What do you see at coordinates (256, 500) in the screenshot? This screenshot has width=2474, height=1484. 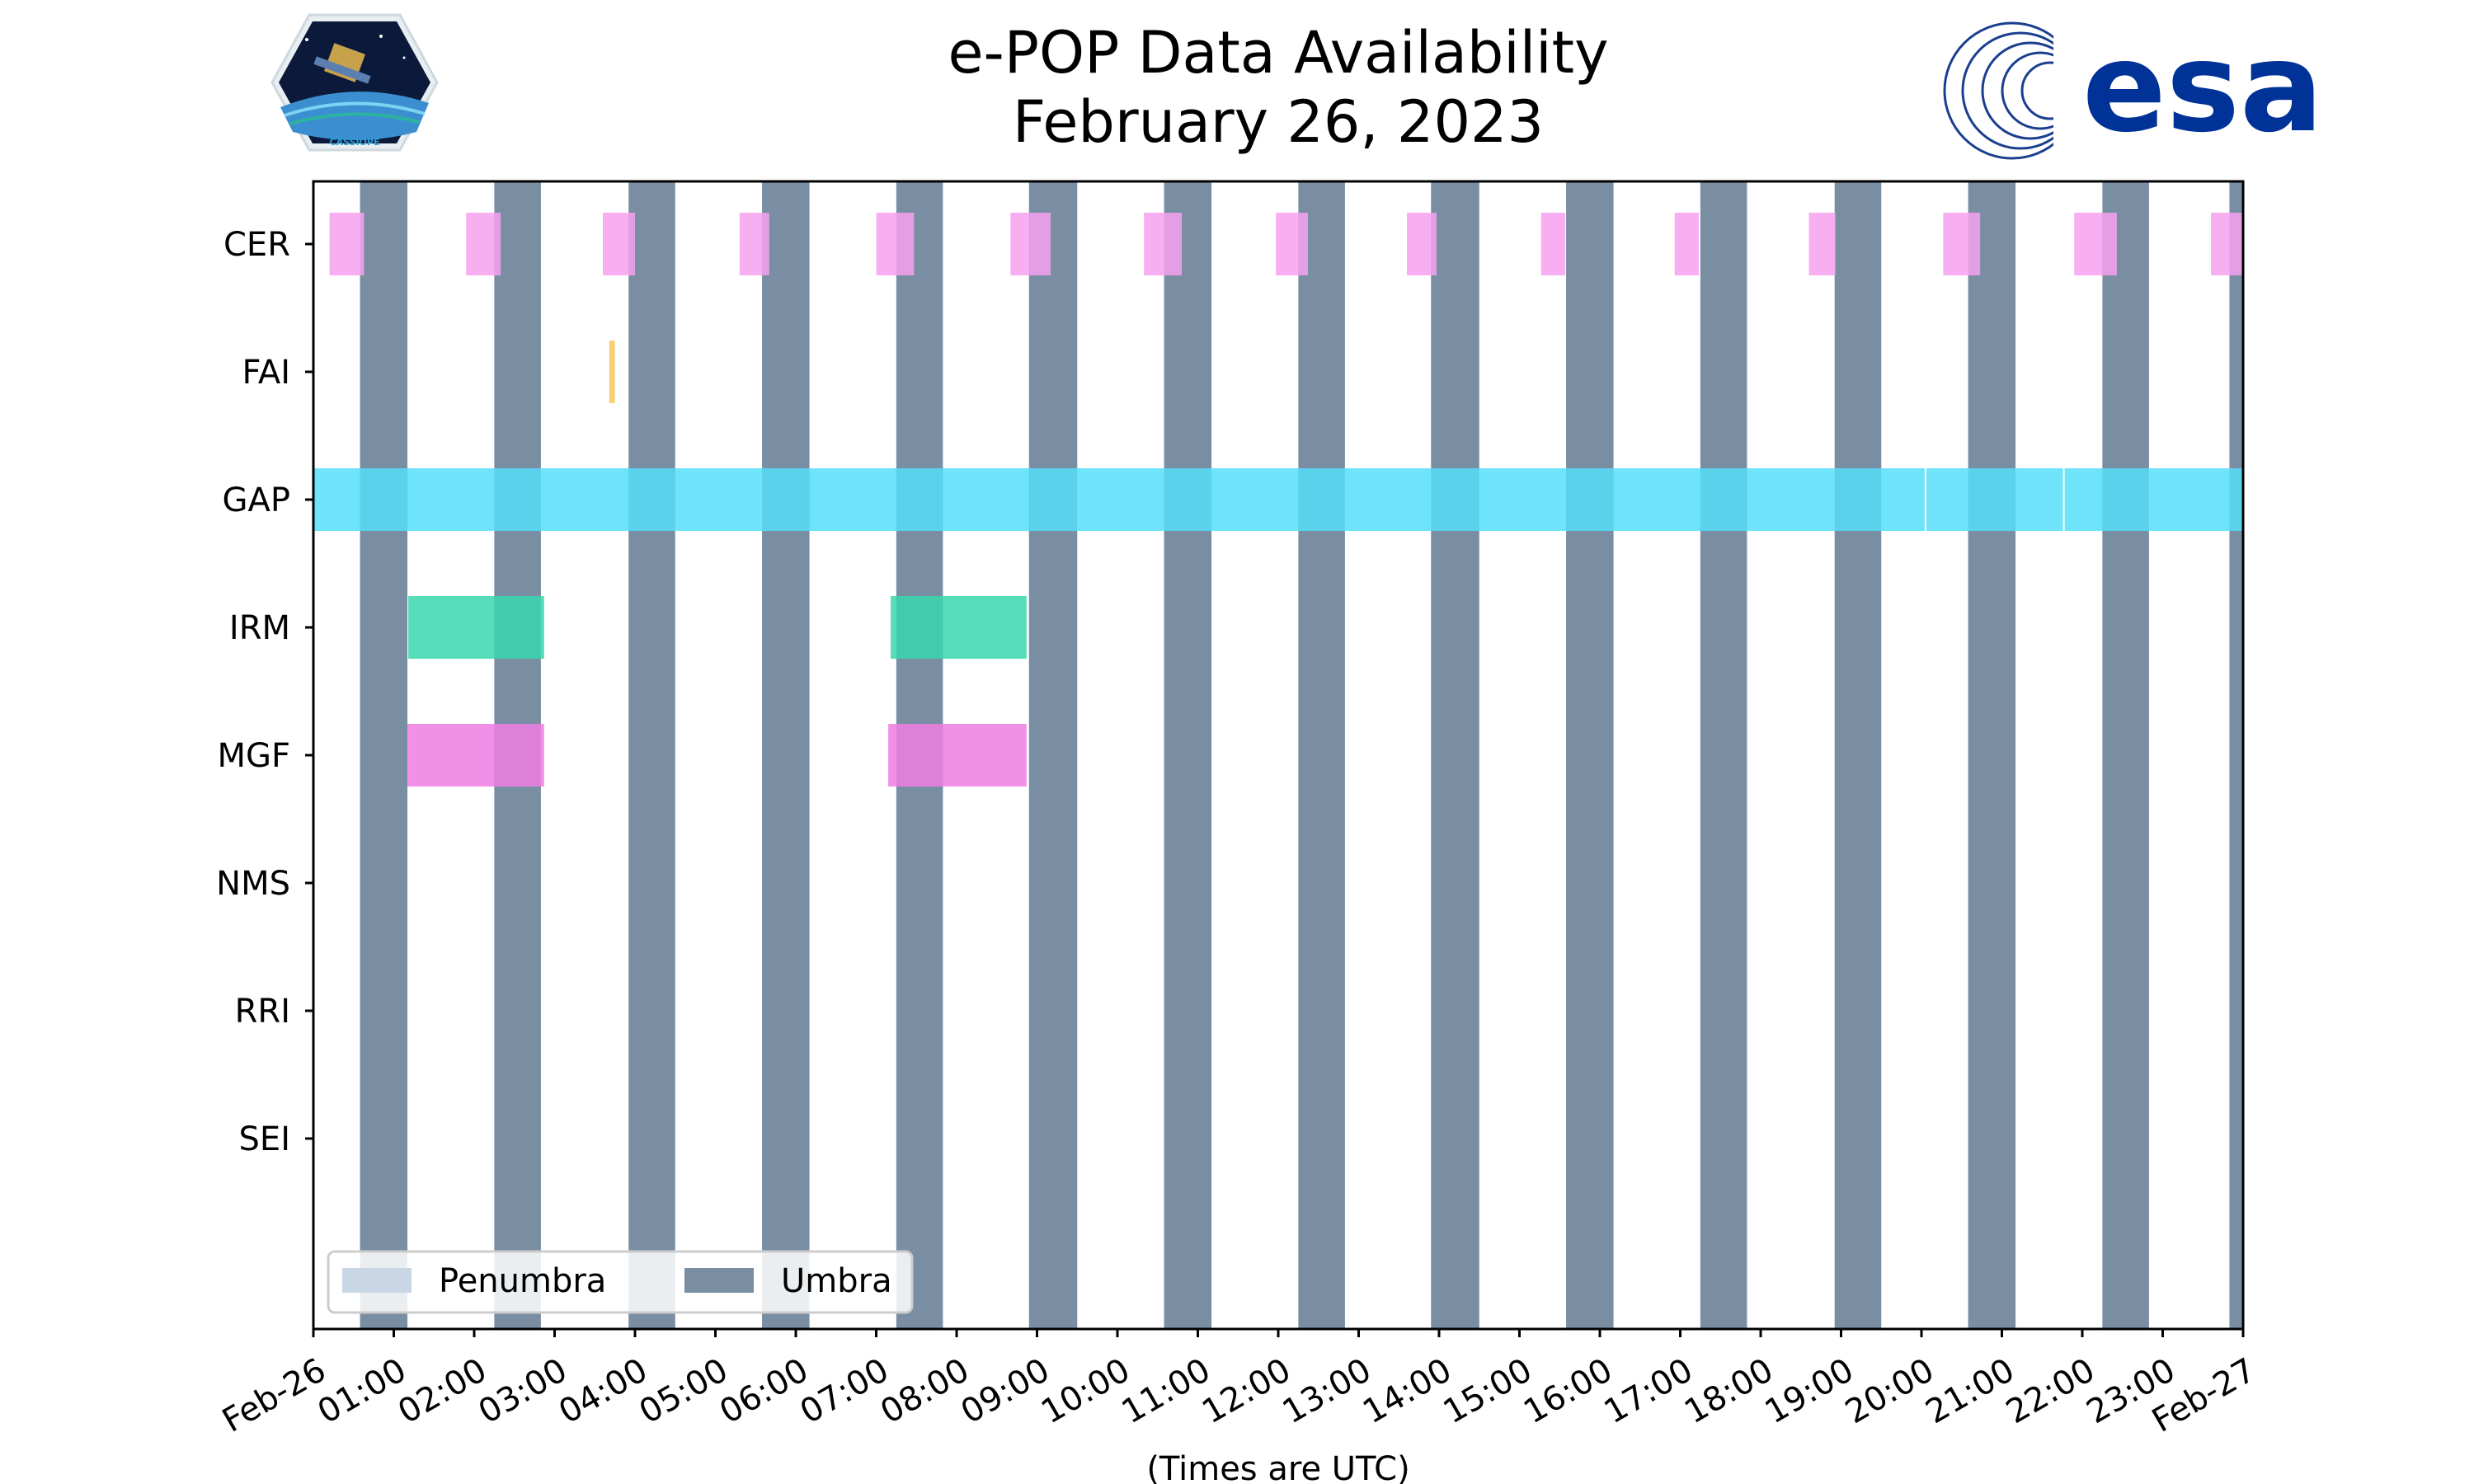 I see `y-tick-label-gap: GAP` at bounding box center [256, 500].